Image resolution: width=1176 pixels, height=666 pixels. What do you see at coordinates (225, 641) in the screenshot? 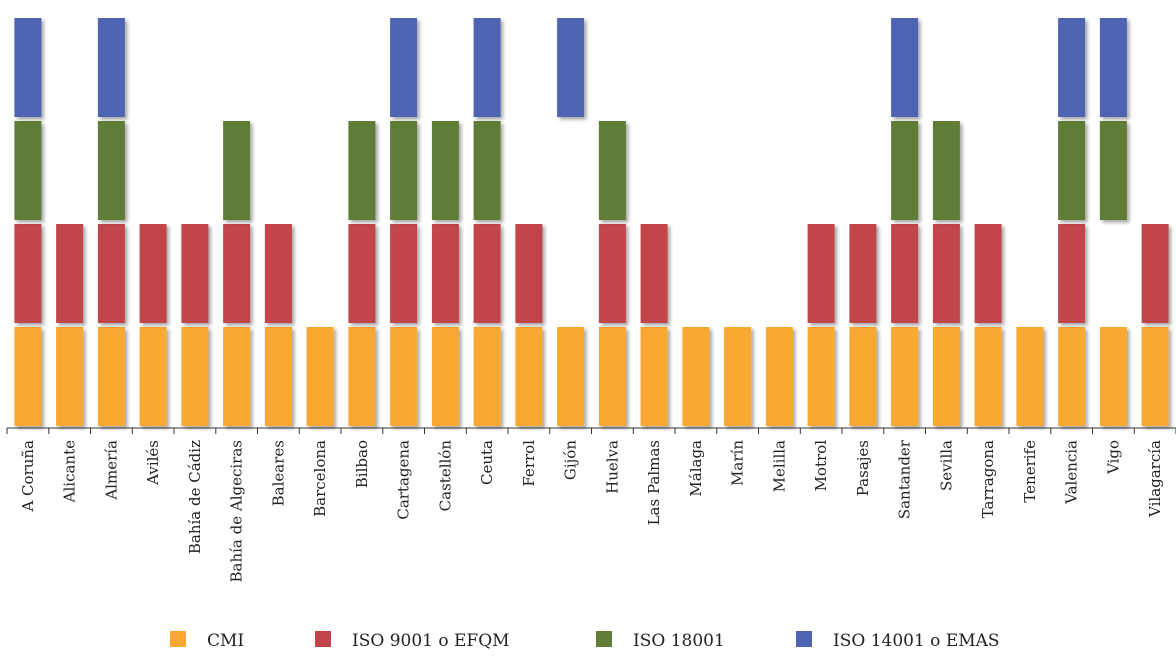
I see `legend-label: CMI` at bounding box center [225, 641].